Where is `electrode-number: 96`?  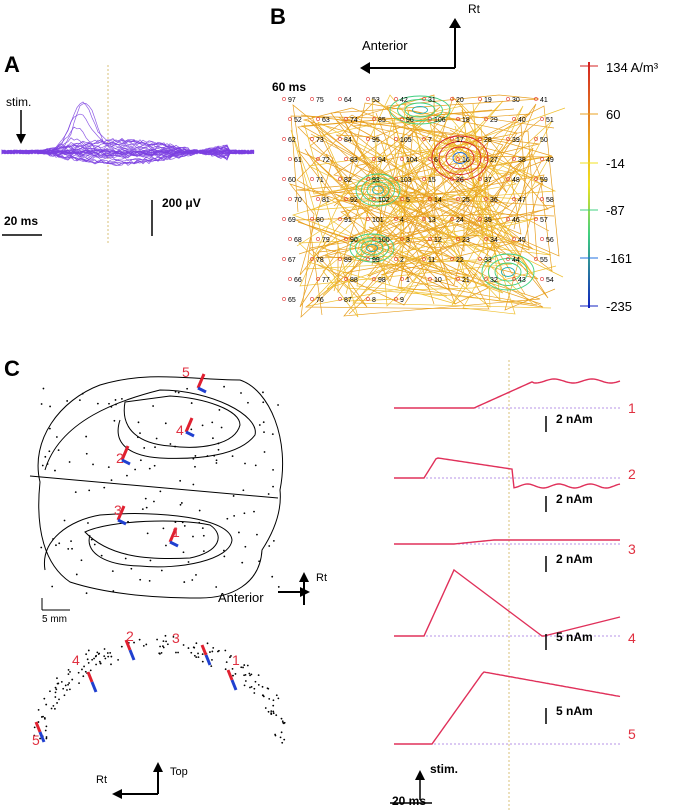
electrode-number: 96 is located at coordinates (410, 120).